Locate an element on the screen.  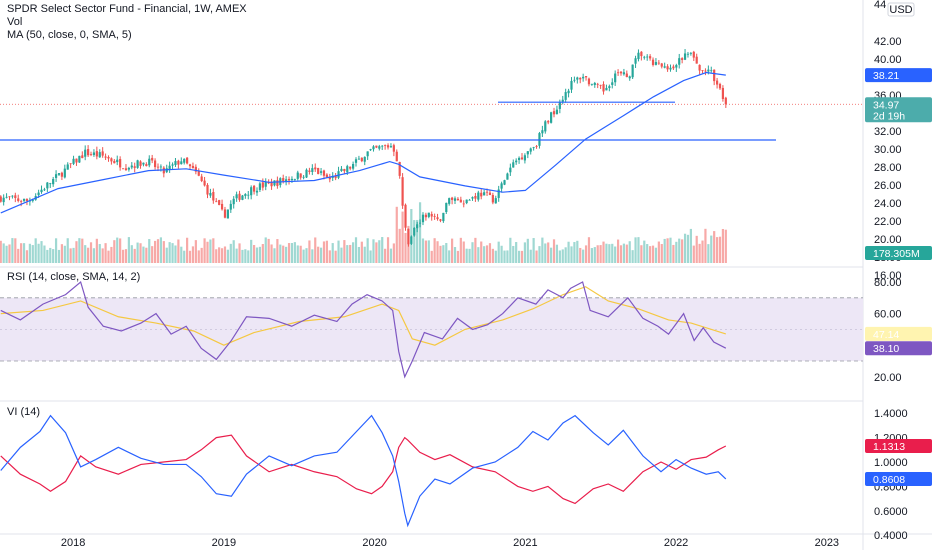
vi-minus-value: 1.1313 is located at coordinates (889, 447).